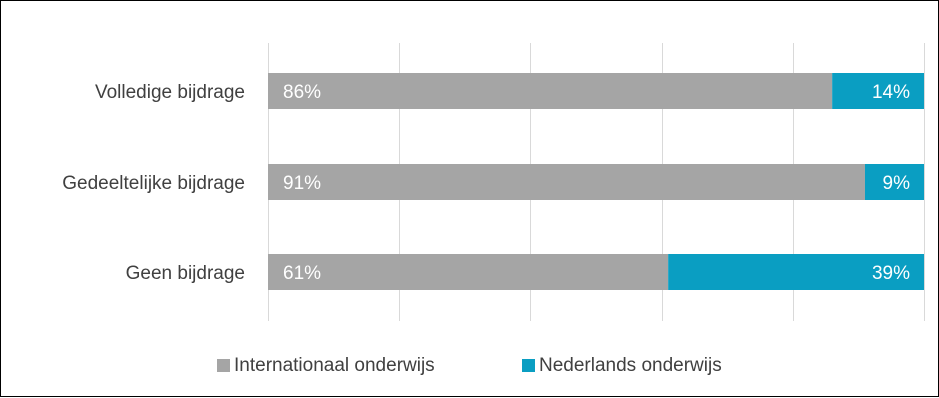 The width and height of the screenshot is (939, 398). Describe the element at coordinates (630, 365) in the screenshot. I see `legend-label: Nederlands onderwijs` at that location.